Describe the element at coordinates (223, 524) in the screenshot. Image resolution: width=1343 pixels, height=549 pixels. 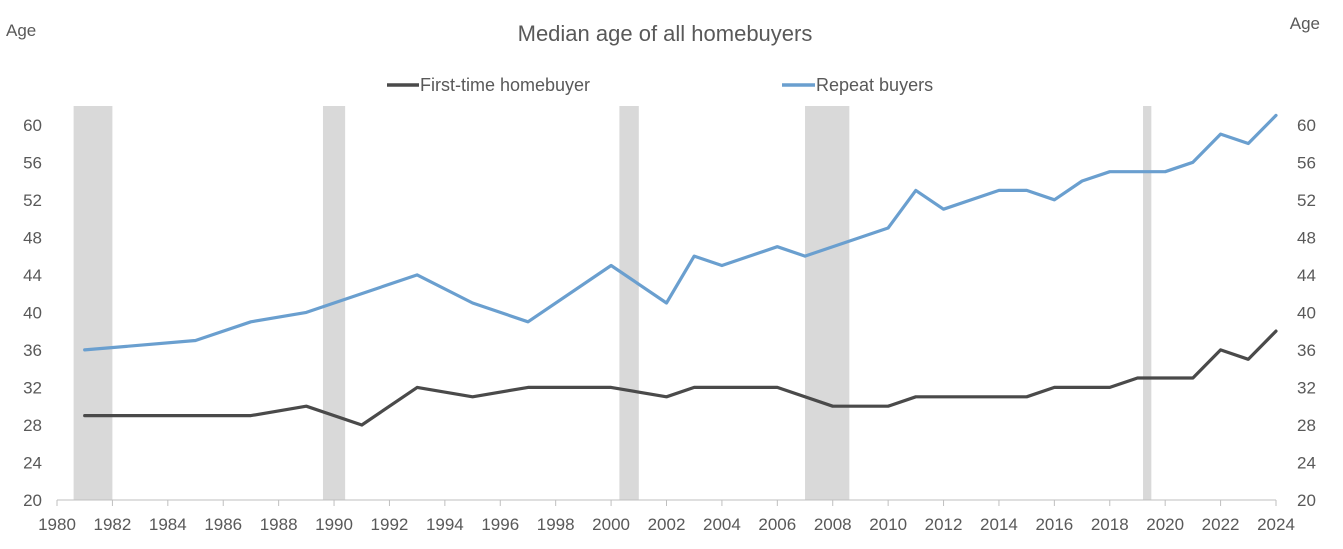
I see `x-tick-label: 1986` at that location.